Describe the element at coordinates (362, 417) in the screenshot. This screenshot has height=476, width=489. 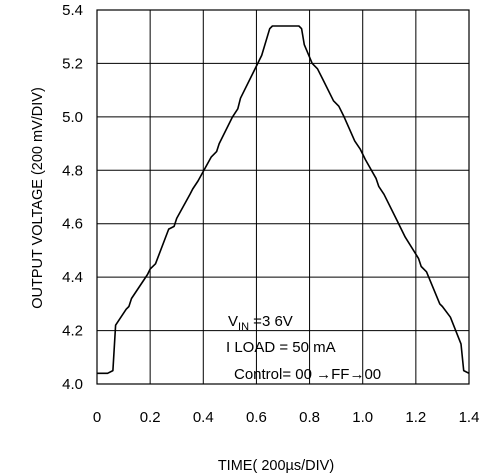
I see `x-tick-label: 1.0` at that location.